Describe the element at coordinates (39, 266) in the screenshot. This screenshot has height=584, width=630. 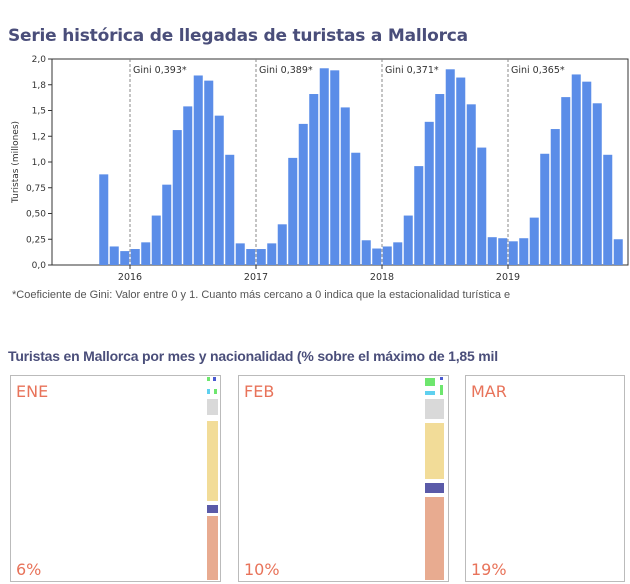
I see `y-tick-label: 0,0` at that location.